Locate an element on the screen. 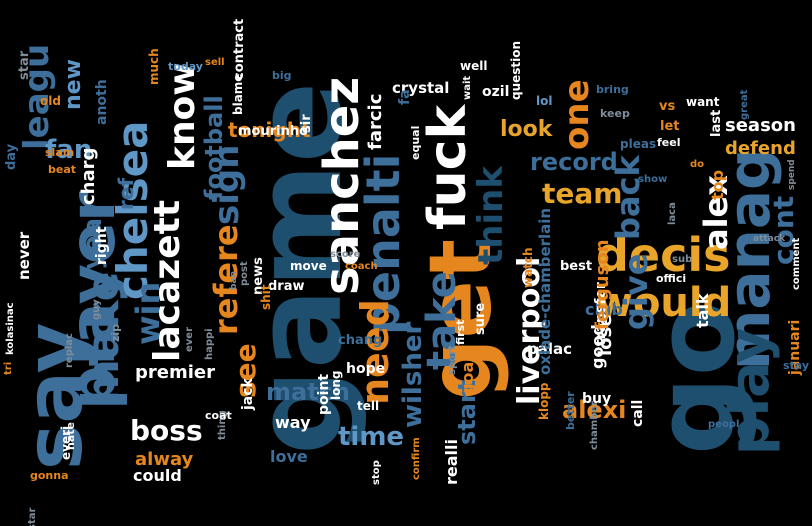 Image resolution: width=812 pixels, height=526 pixels. word-first: first is located at coordinates (460, 332).